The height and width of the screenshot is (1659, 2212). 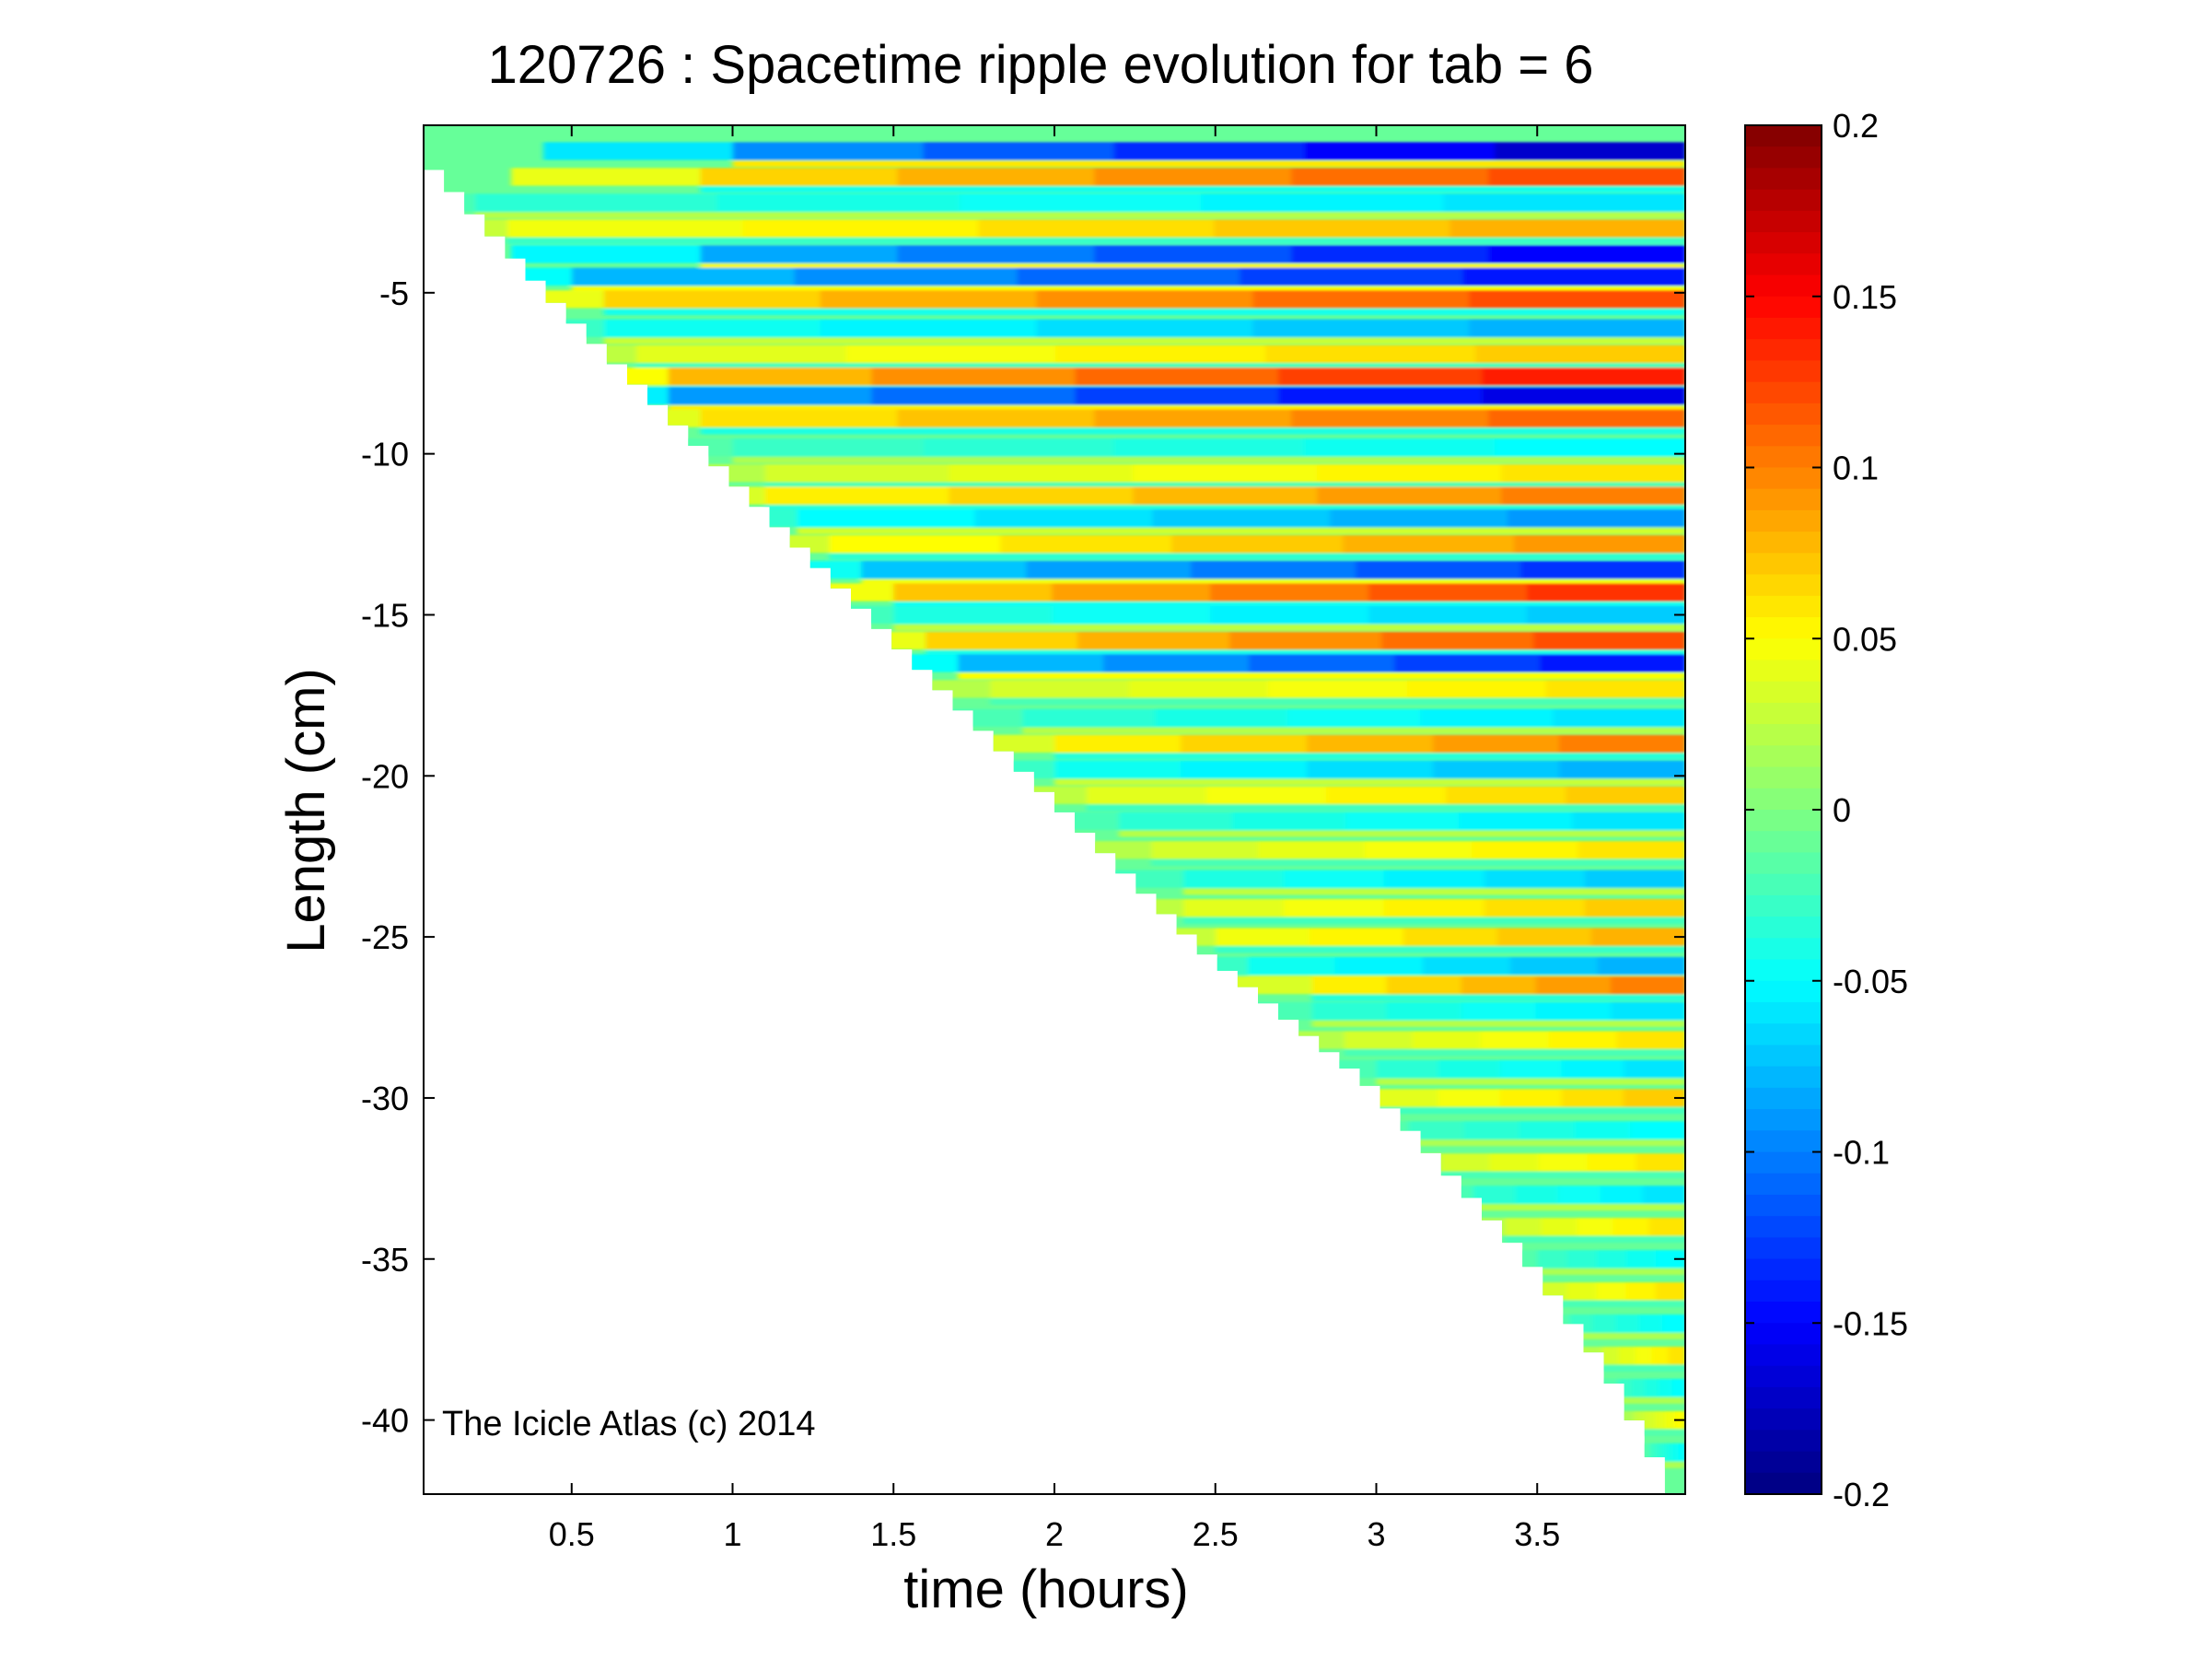 What do you see at coordinates (1055, 1534) in the screenshot?
I see `x-tick-label: 2` at bounding box center [1055, 1534].